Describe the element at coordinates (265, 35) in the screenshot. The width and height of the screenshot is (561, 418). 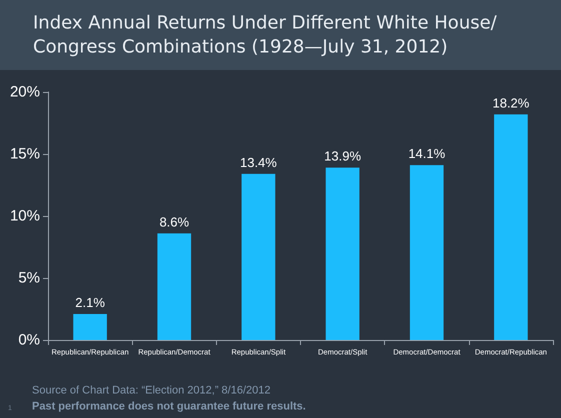
I see `chart-title: Index Annual Returns Under Different White House/Congress Combinations (1928—July 31, 2012)` at that location.